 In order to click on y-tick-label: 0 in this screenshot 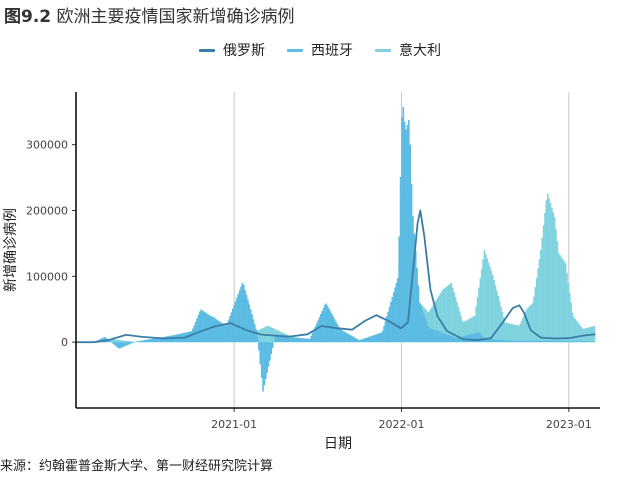, I will do `click(64, 342)`.